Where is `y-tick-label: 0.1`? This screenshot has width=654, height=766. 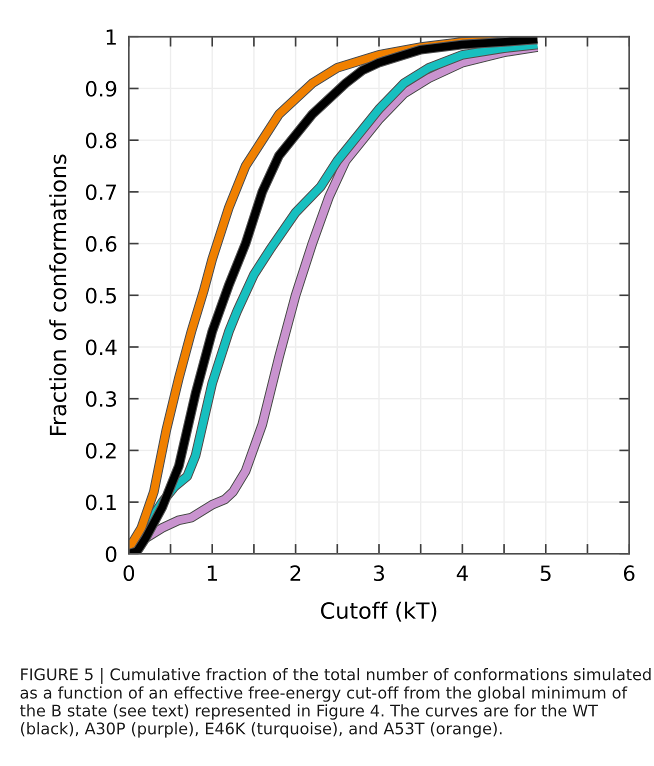 y-tick-label: 0.1 is located at coordinates (101, 502).